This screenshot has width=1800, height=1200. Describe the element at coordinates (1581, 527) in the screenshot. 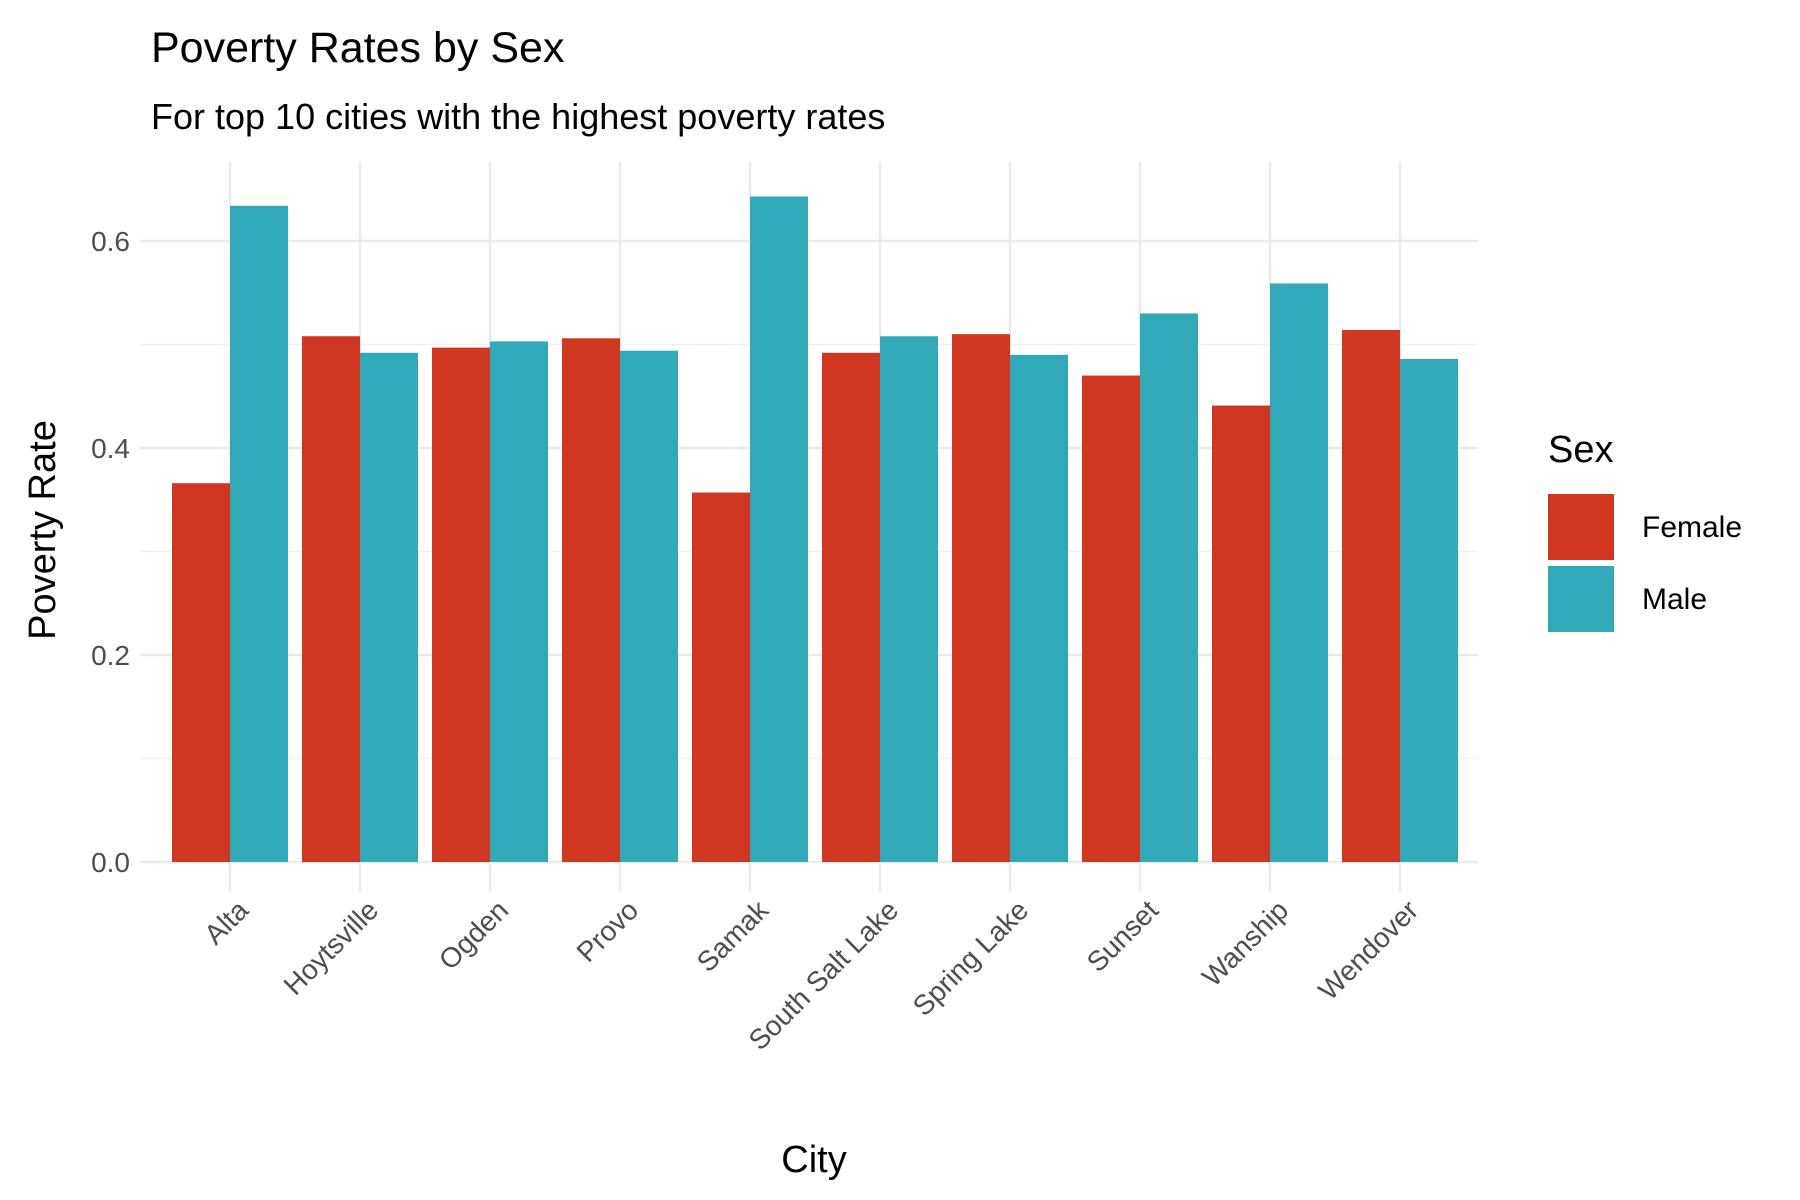

I see `legend-key-female` at that location.